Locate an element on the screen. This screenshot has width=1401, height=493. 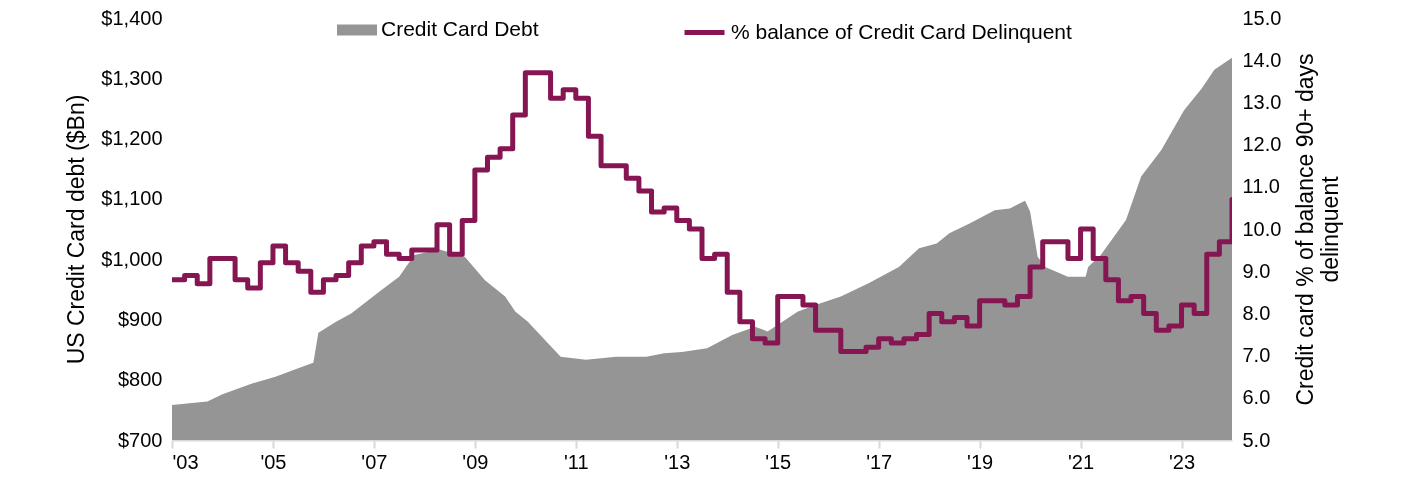
y2-tick-label: 5.0 is located at coordinates (1256, 439).